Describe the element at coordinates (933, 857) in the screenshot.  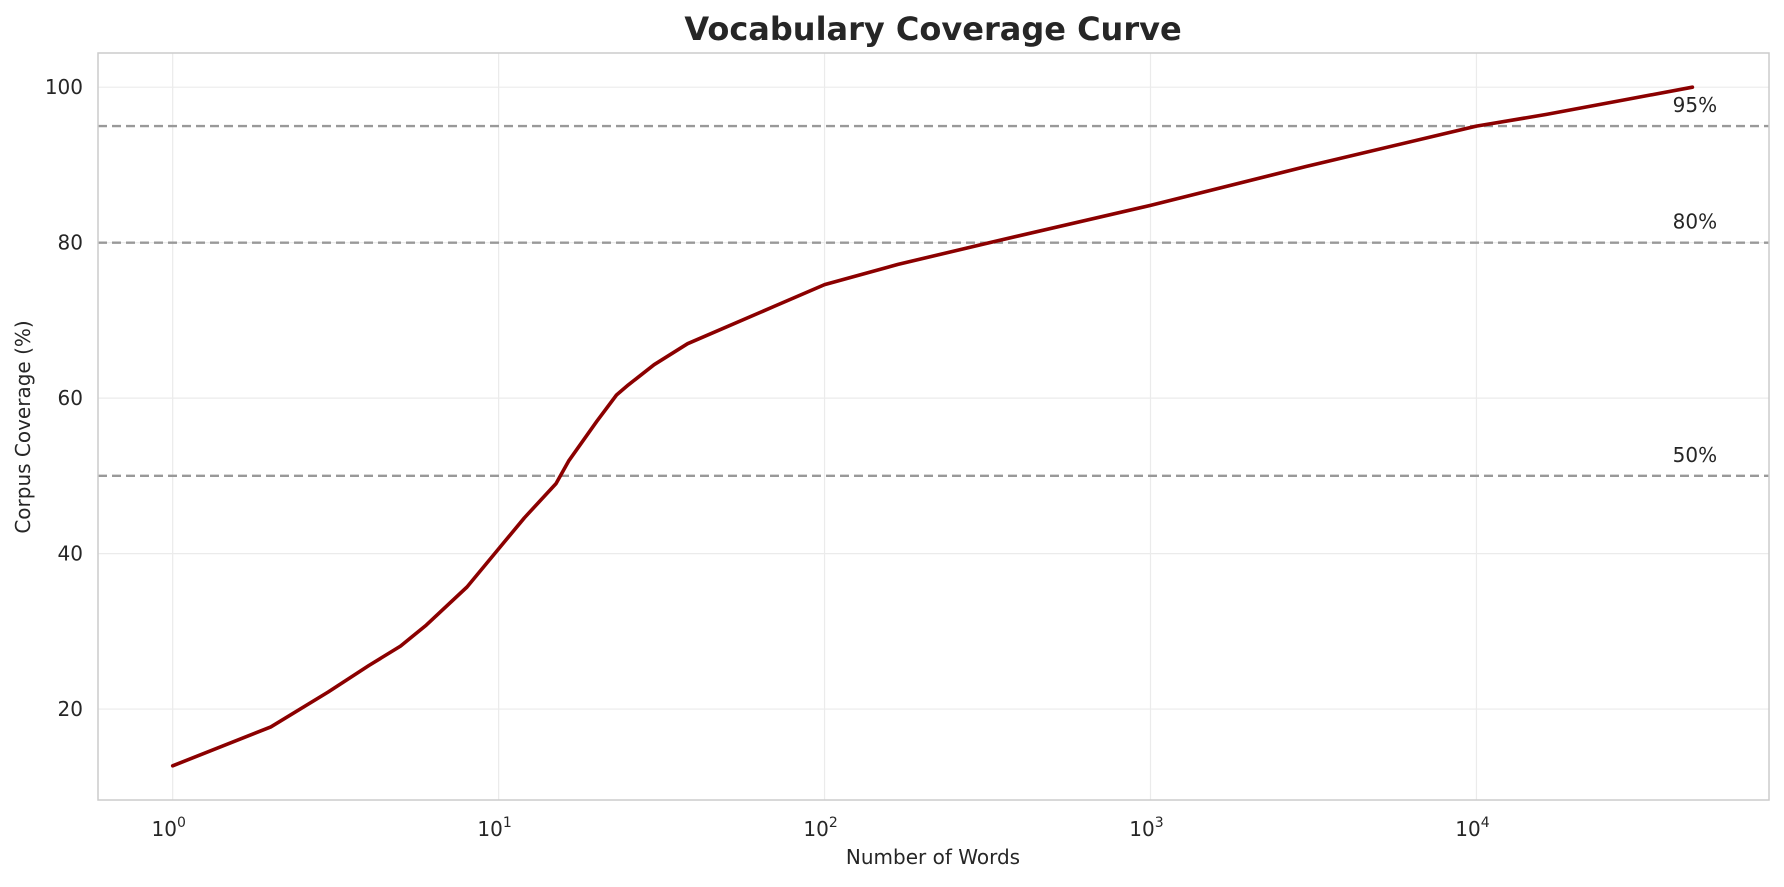
I see `x-axis-label: Number of Words` at that location.